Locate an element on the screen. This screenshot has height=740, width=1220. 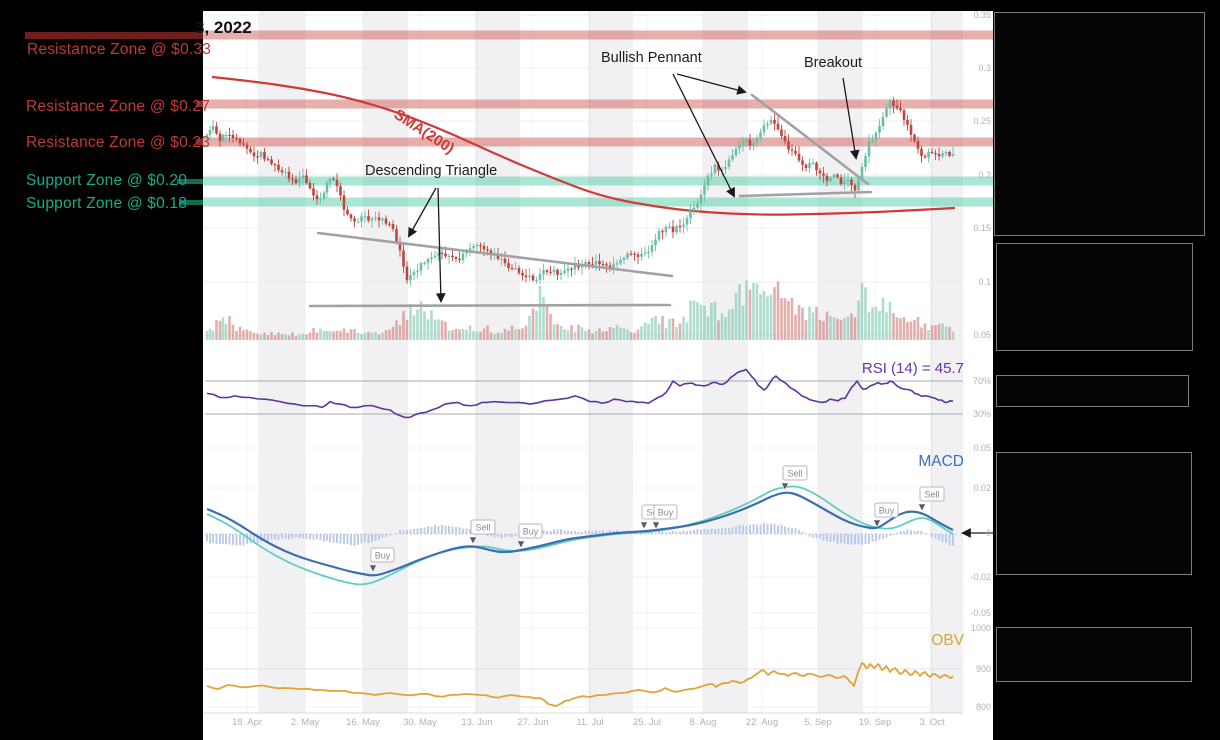
rsi-label: RSI (14) = 45.7 is located at coordinates (912, 368).